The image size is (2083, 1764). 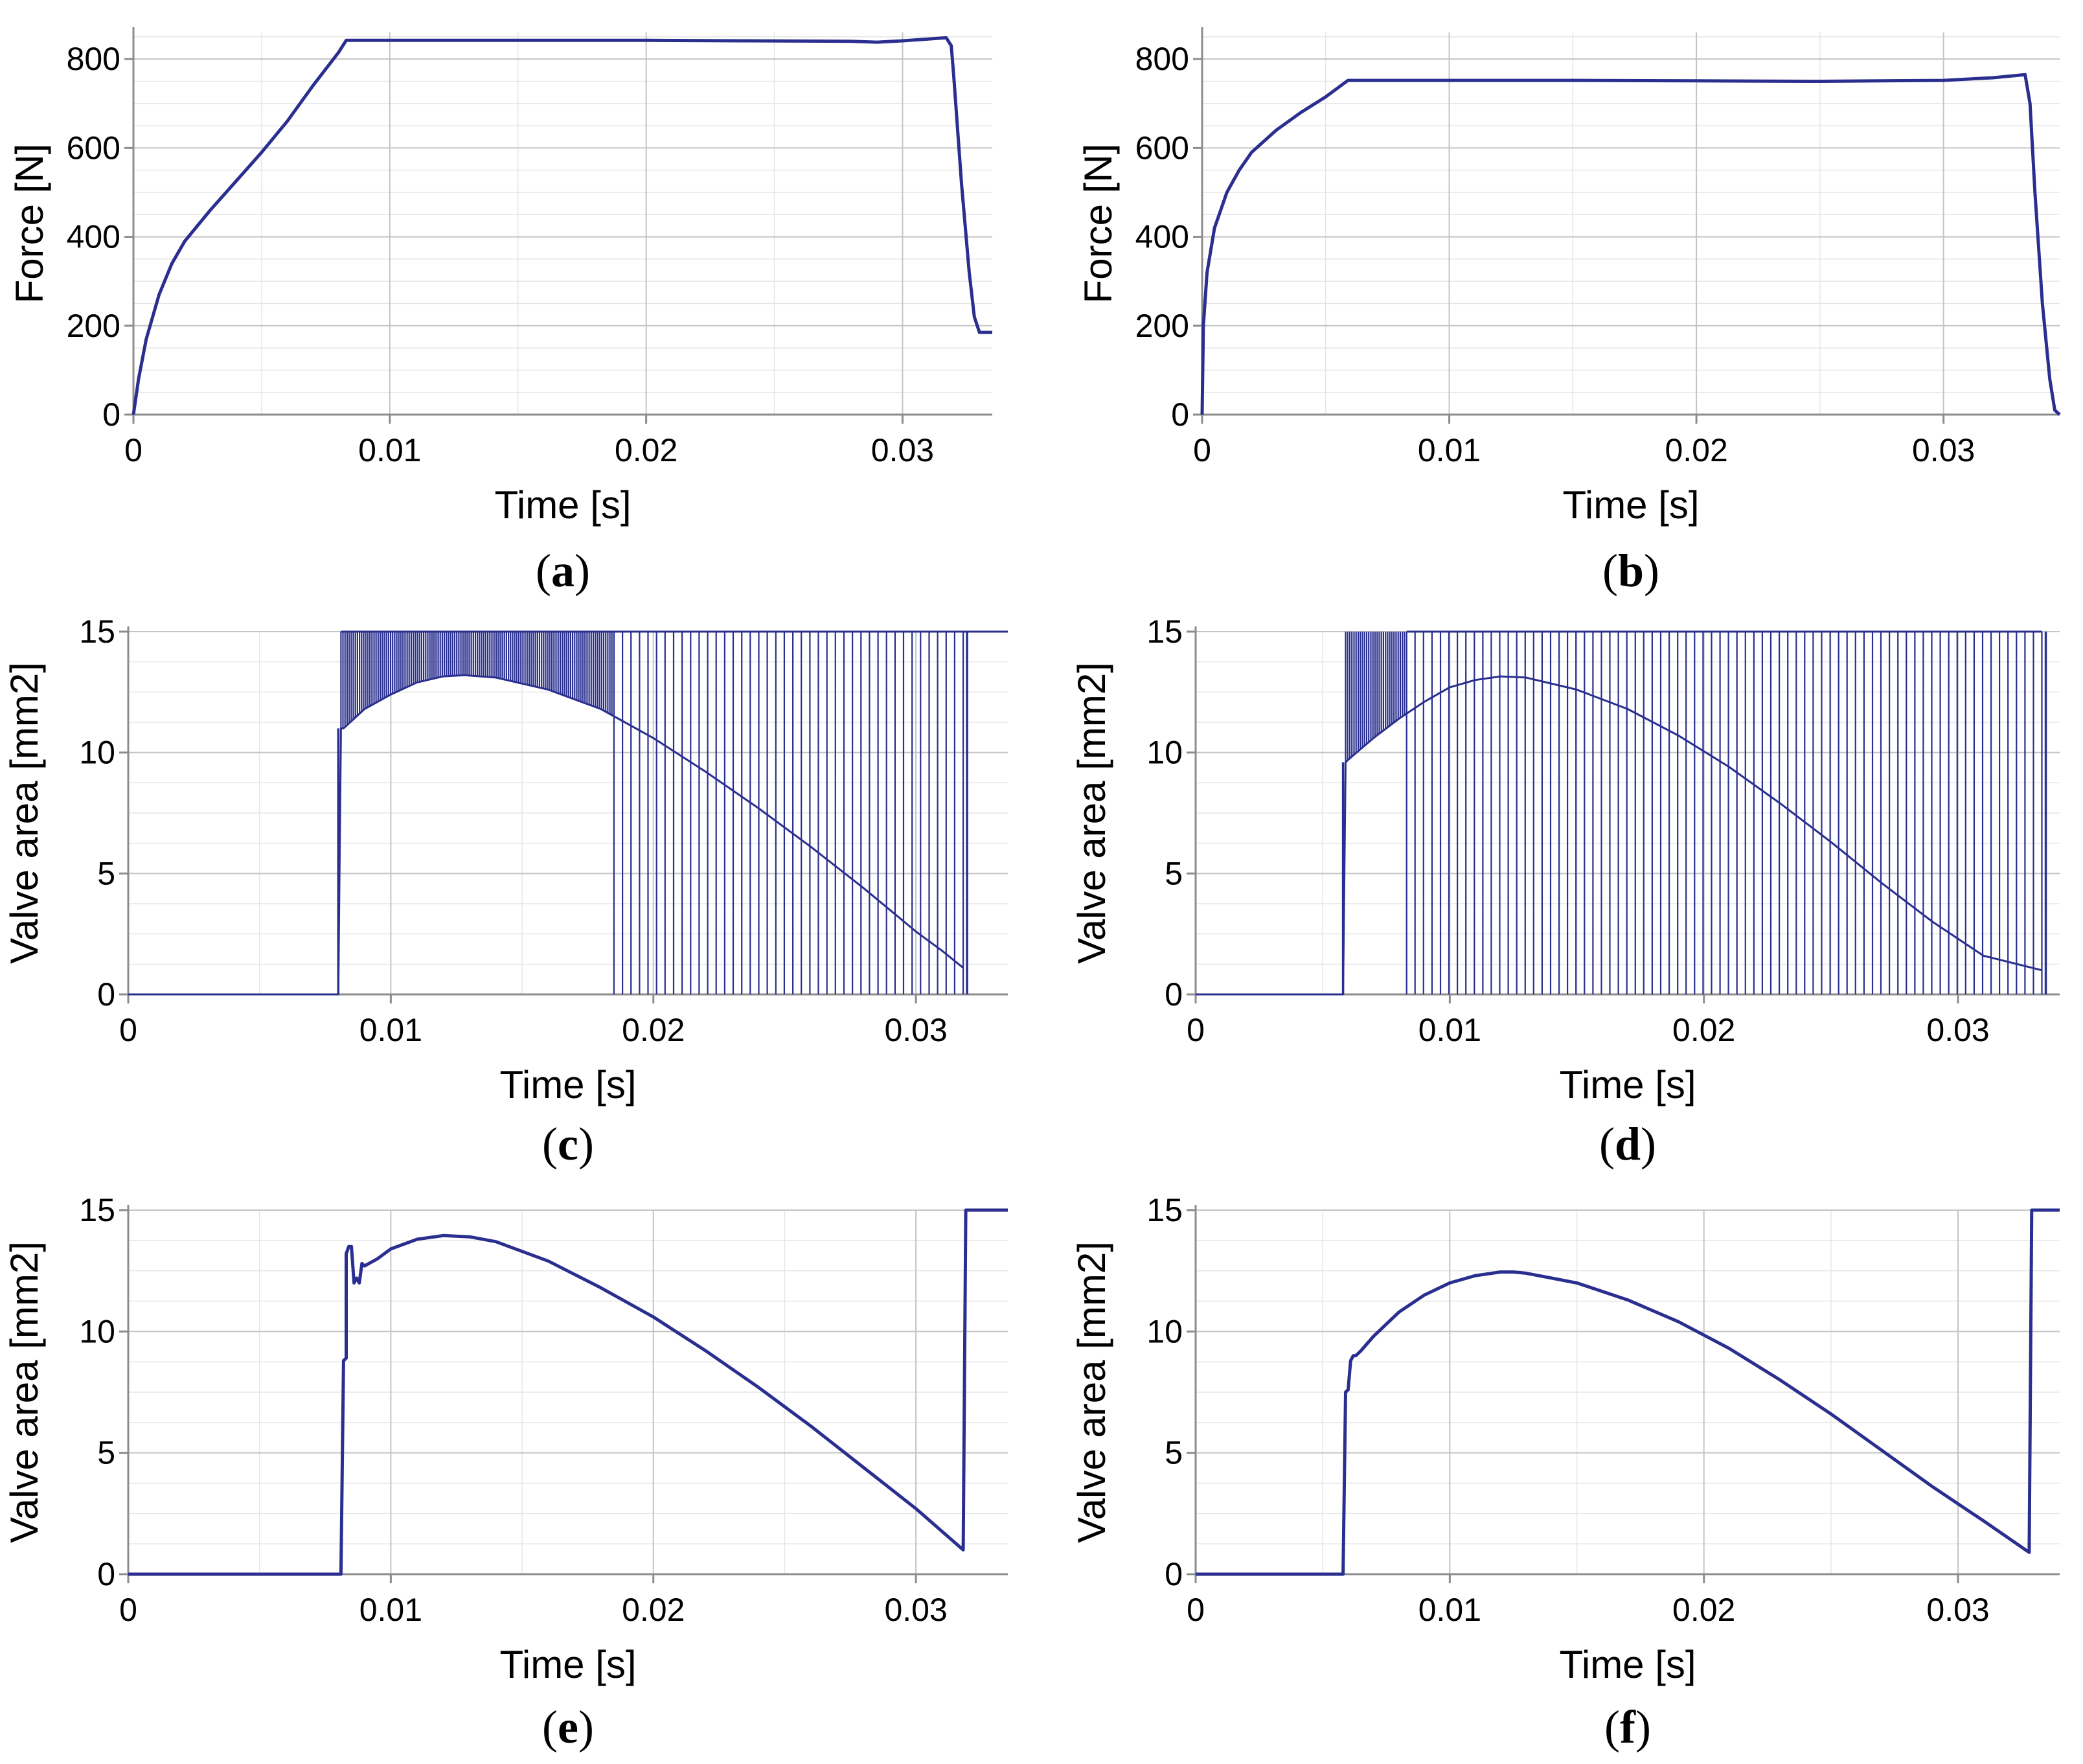 What do you see at coordinates (1630, 571) in the screenshot?
I see `panel-label: (b)` at bounding box center [1630, 571].